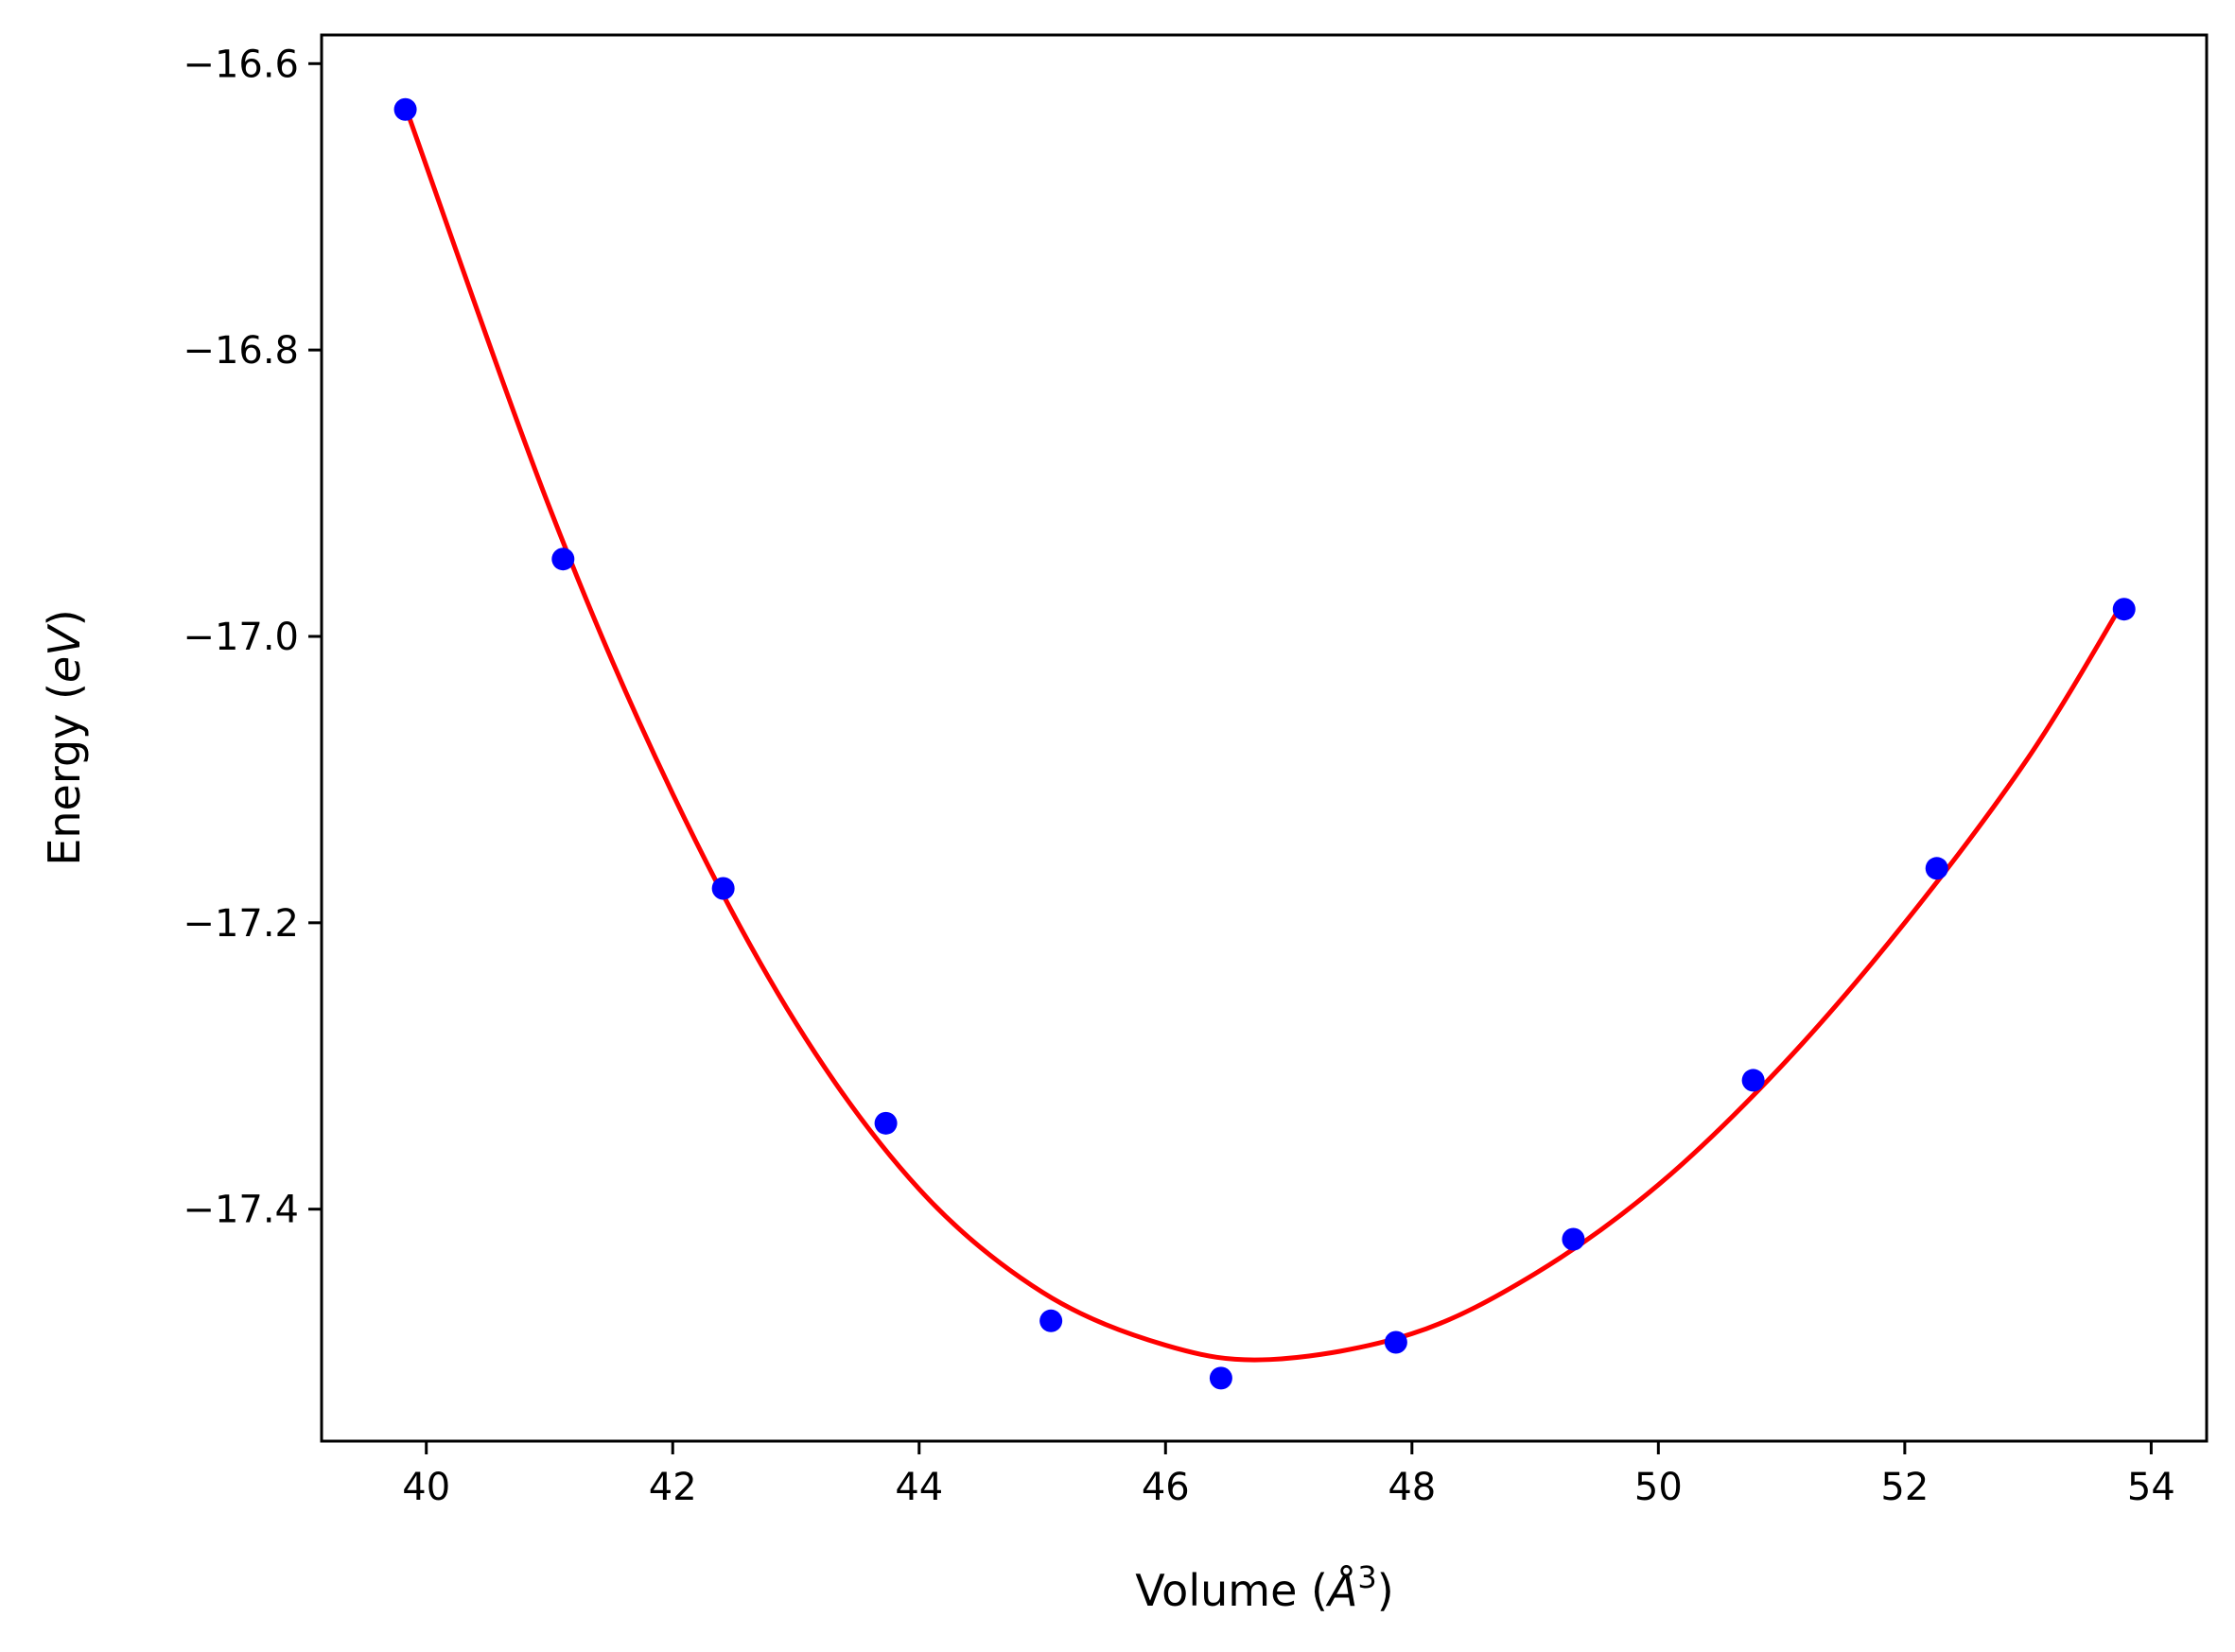  Describe the element at coordinates (241, 1211) in the screenshot. I see `y-tick-label: −17.4` at that location.